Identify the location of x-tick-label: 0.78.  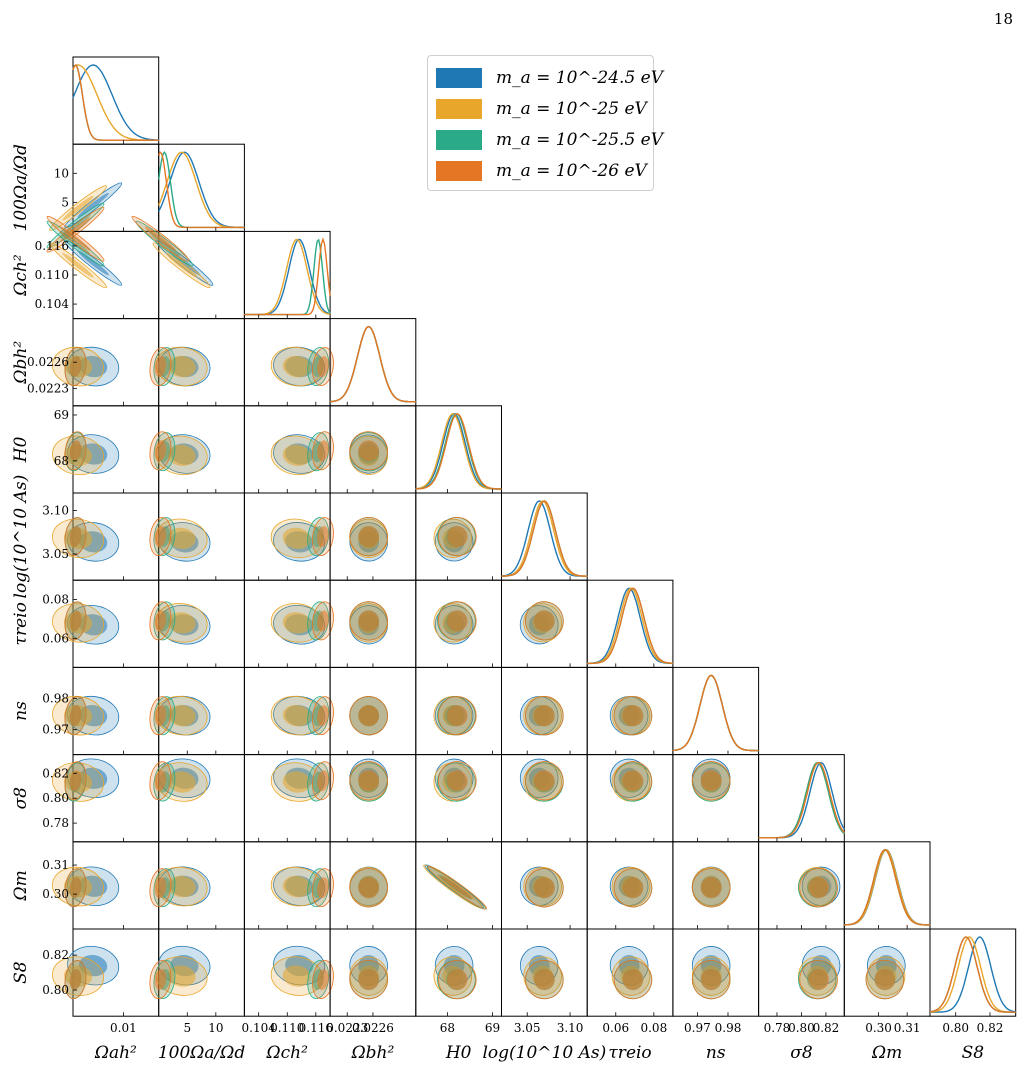
(777, 1028).